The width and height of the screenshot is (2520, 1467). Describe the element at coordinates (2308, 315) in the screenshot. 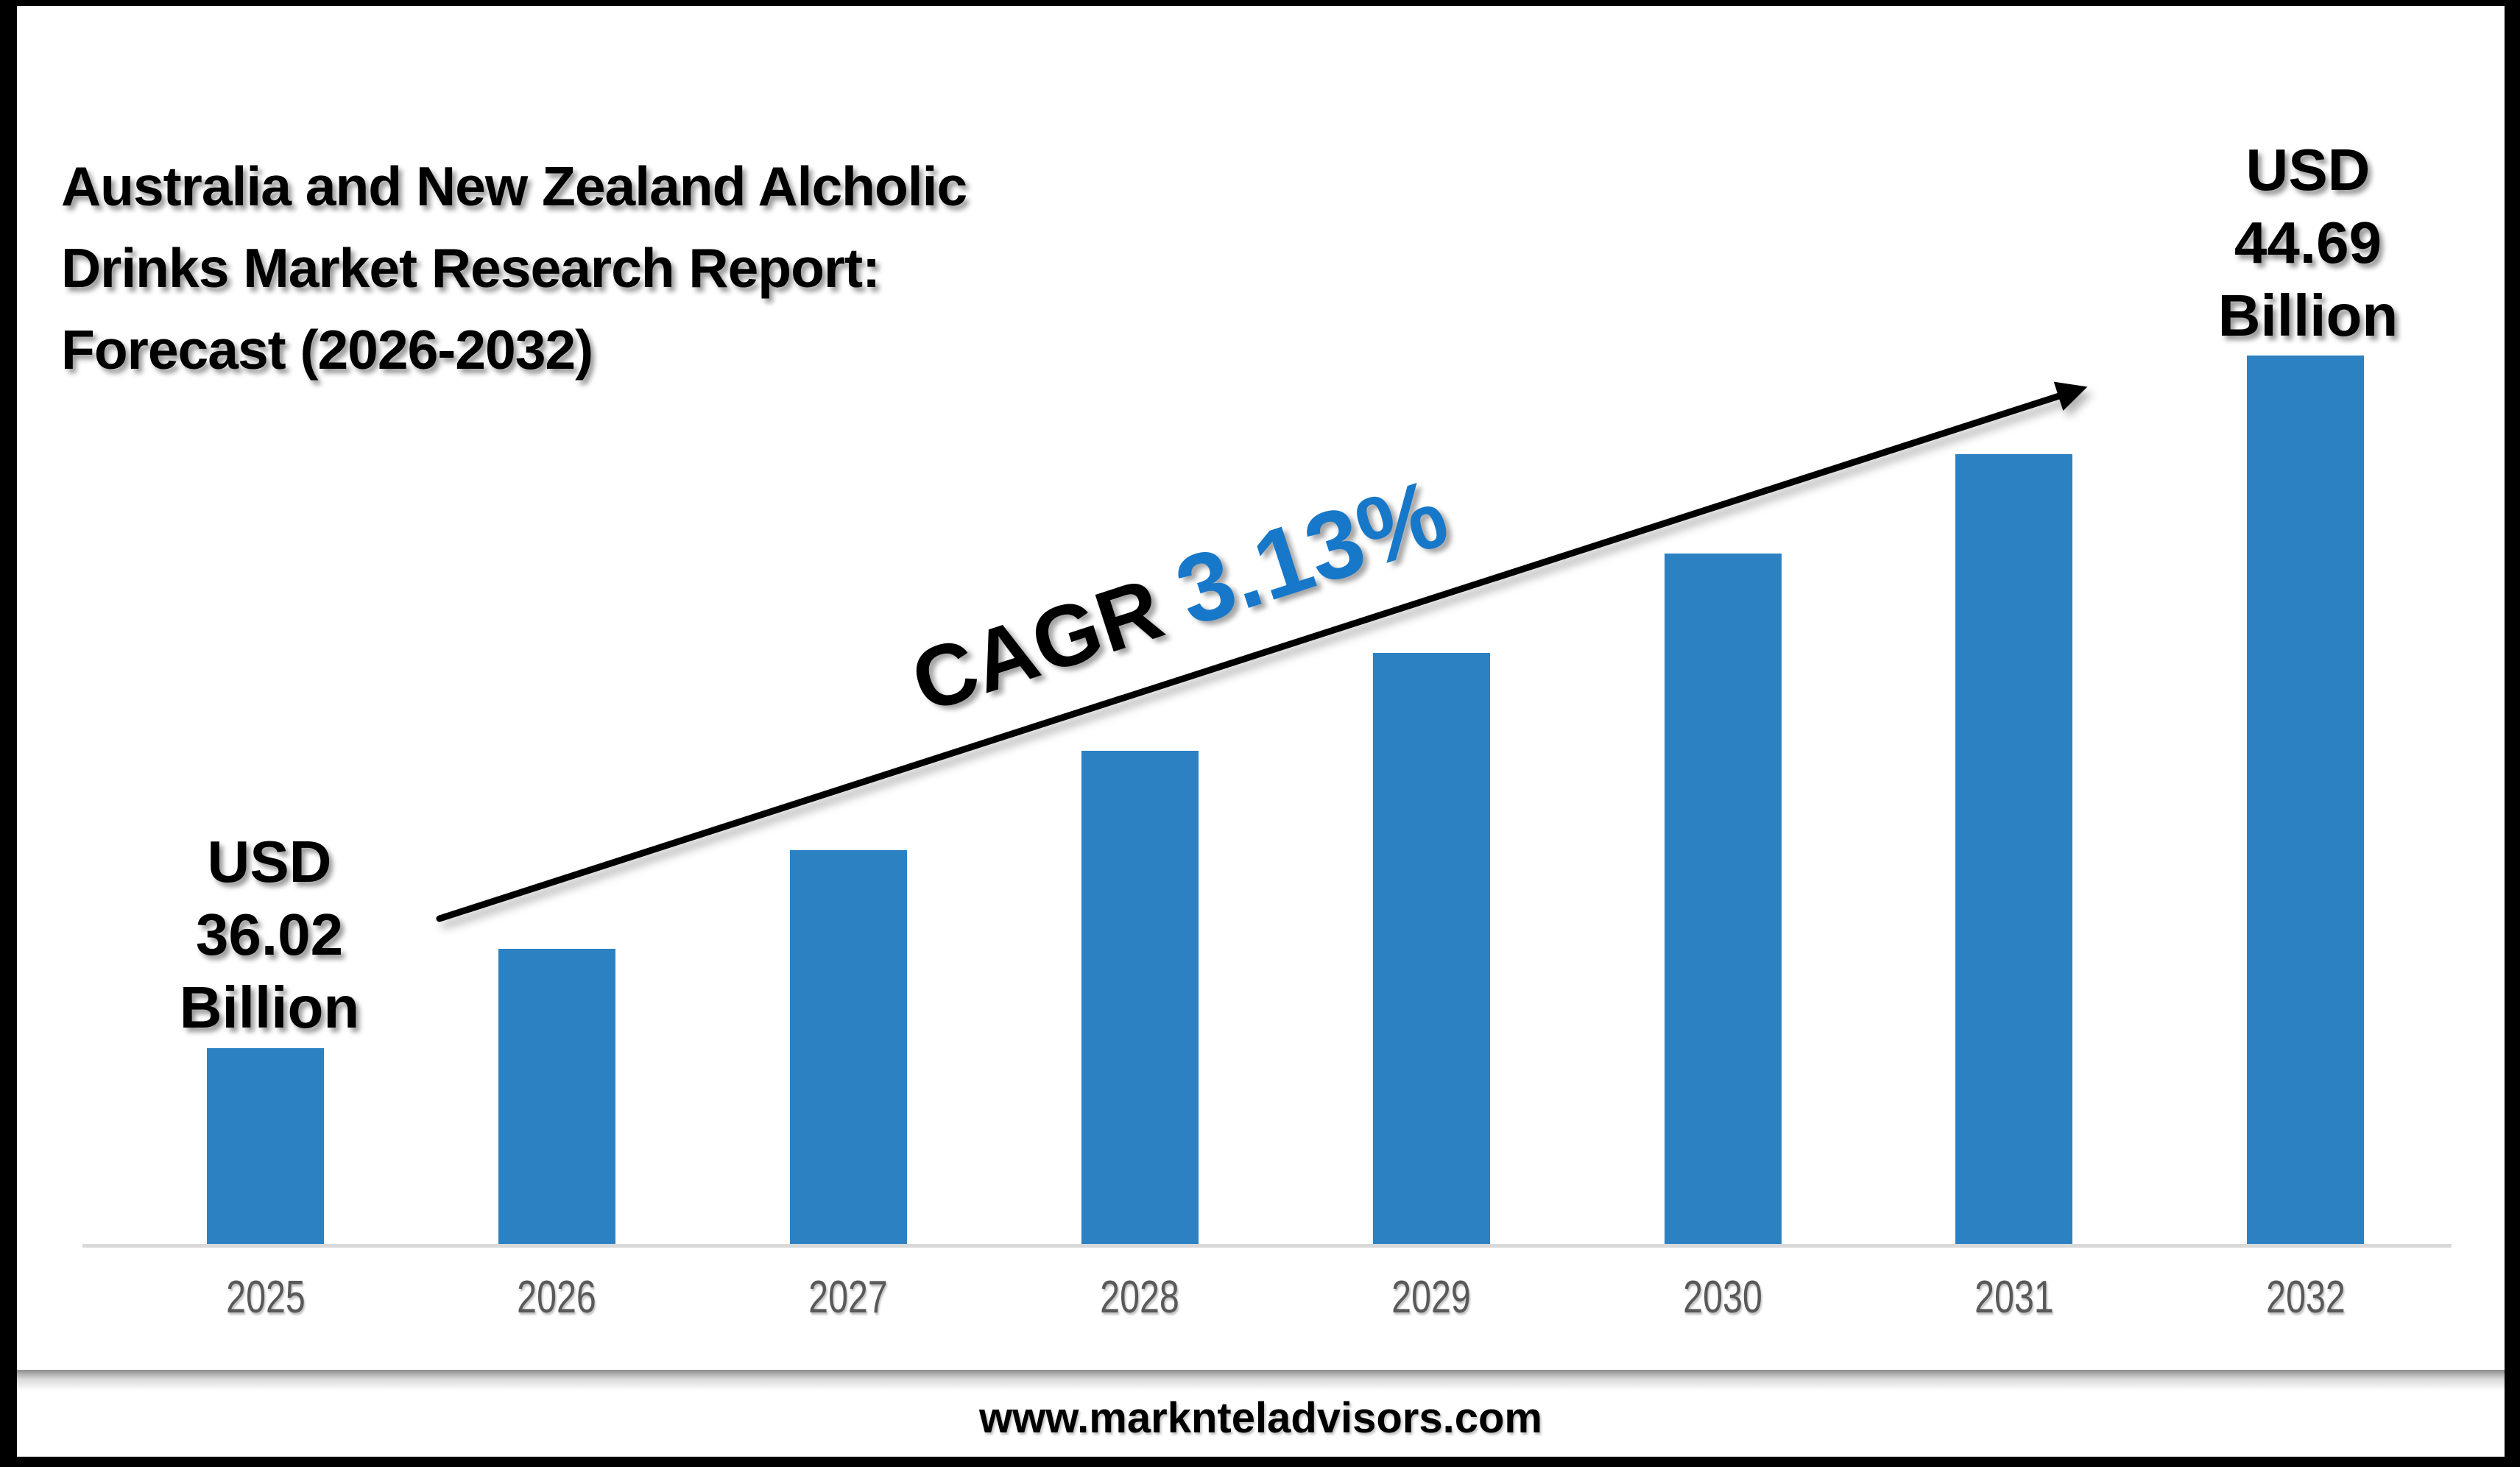

I see `value-label-2032-unit: Billion` at that location.